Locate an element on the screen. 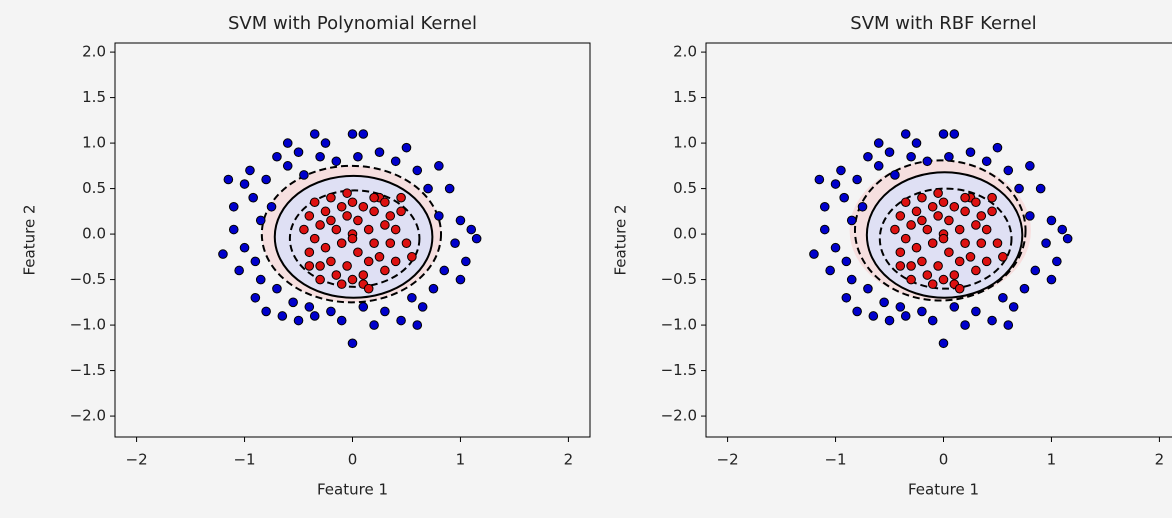  y-tick-label: −2.0 is located at coordinates (679, 416).